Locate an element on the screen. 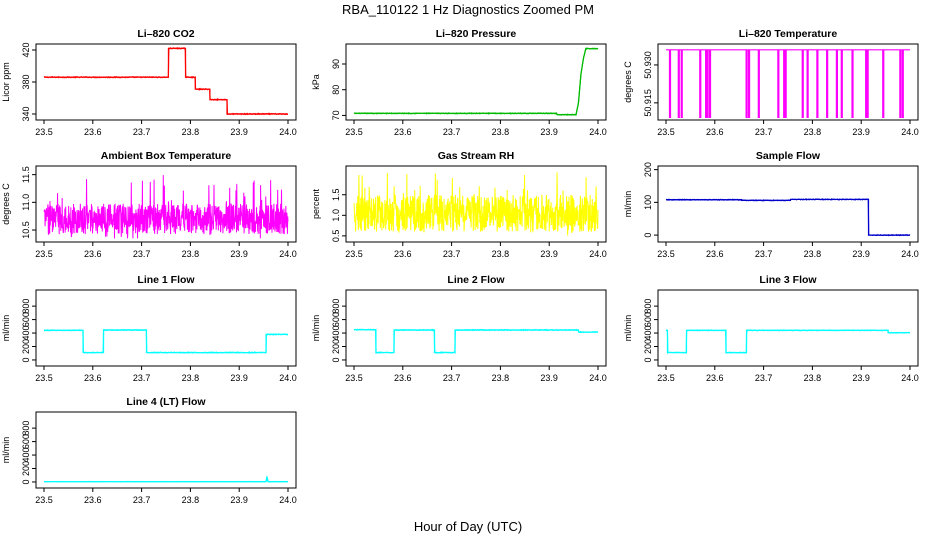  panel-title: Sample Flow is located at coordinates (788, 156).